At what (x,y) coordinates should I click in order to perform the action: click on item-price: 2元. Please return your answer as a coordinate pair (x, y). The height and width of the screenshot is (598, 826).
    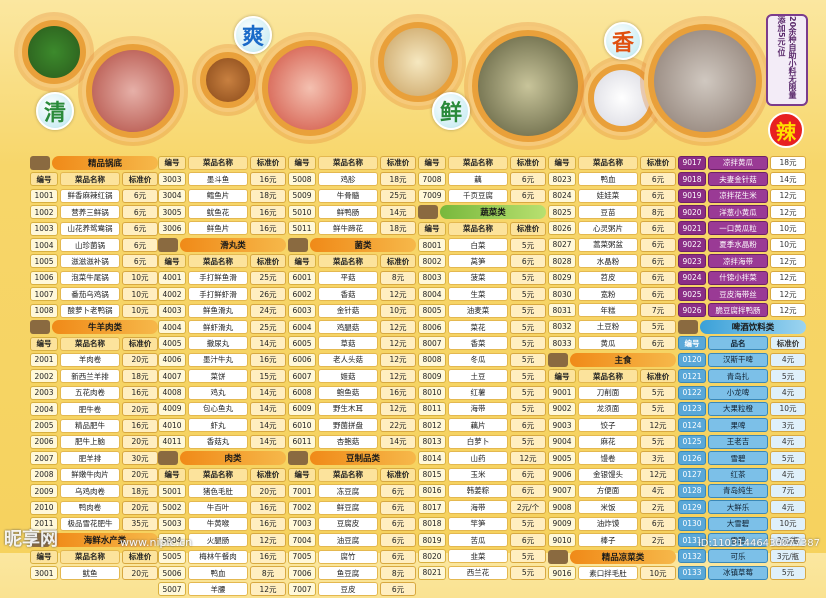
    Looking at the image, I should click on (658, 540).